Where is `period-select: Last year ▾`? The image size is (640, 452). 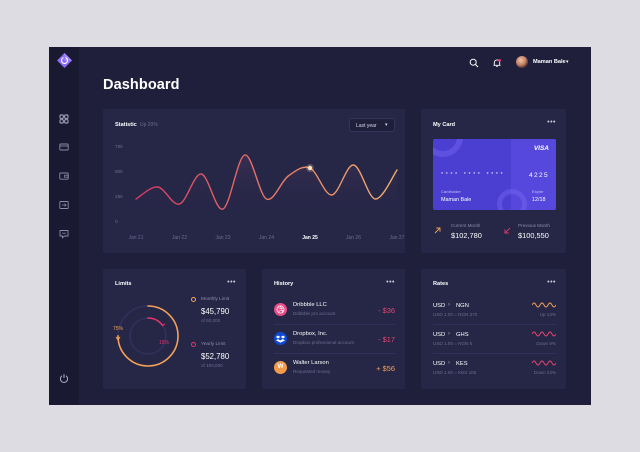
period-select: Last year ▾ is located at coordinates (372, 125).